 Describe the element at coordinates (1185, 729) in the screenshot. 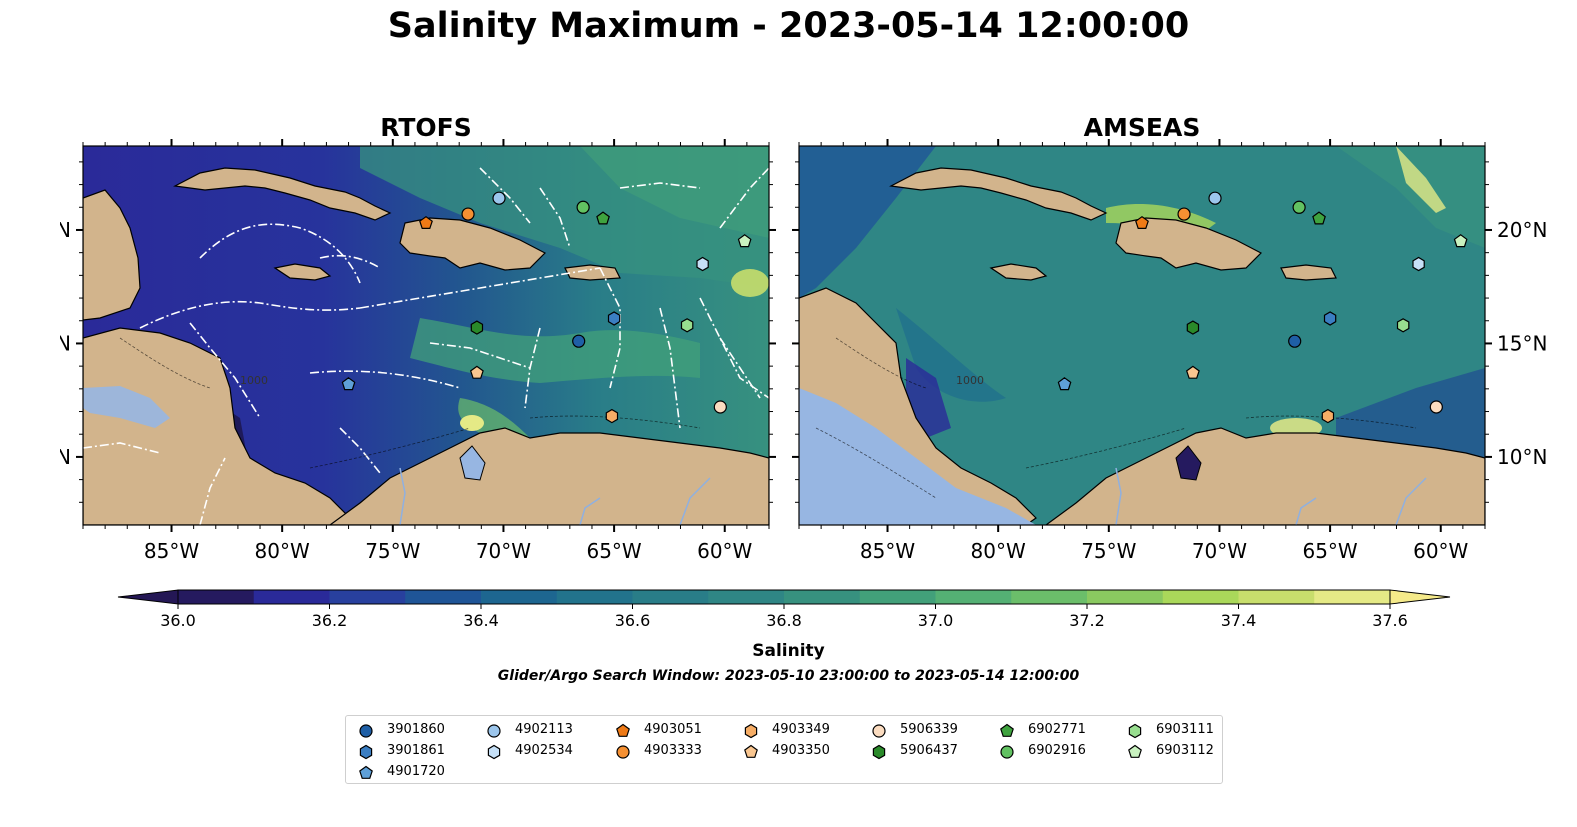

I see `legend-label: 6903111` at that location.